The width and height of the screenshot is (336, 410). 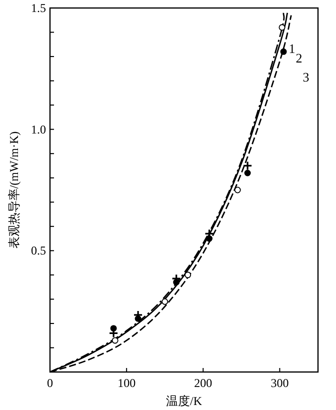 I want to click on y-tick-label: 1.5, so click(x=38, y=8).